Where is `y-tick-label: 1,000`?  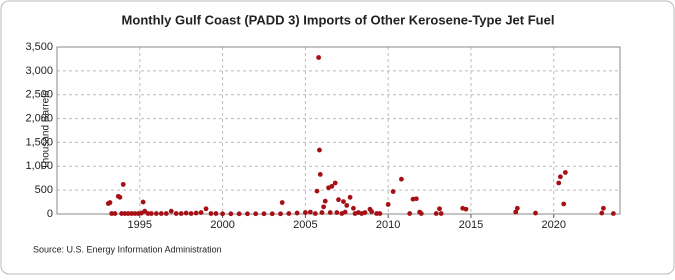 y-tick-label: 1,000 is located at coordinates (39, 166).